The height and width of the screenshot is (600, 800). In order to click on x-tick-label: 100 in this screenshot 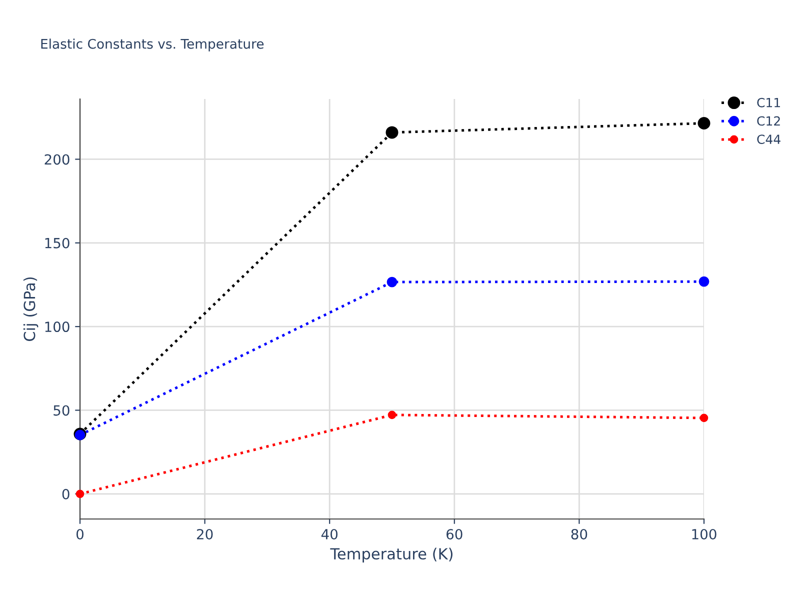, I will do `click(704, 534)`.